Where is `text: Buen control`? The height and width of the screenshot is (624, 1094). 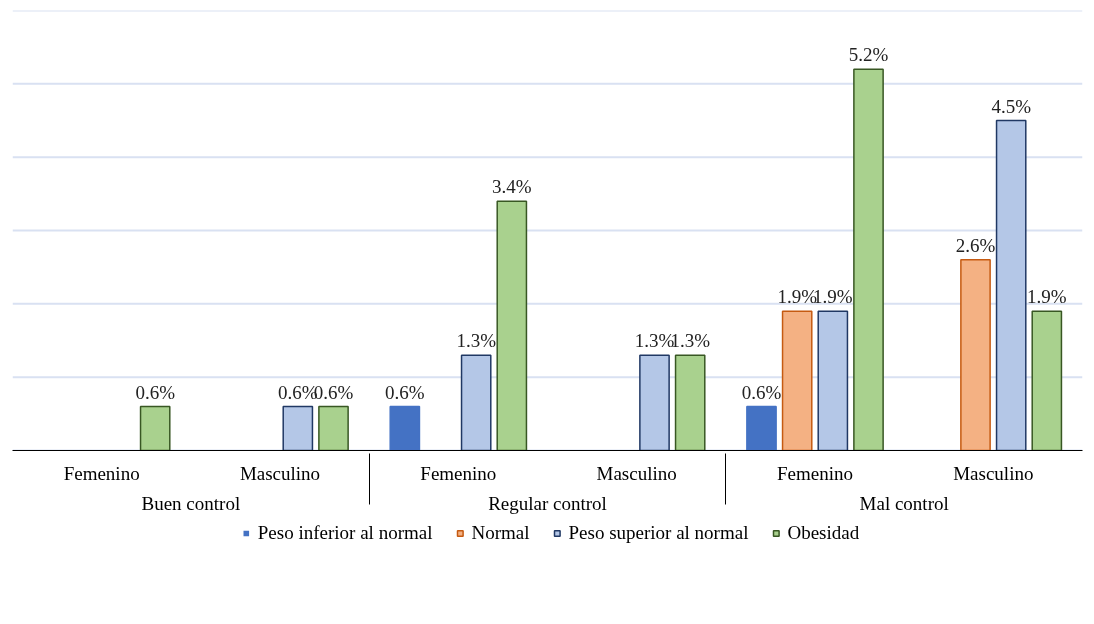 text: Buen control is located at coordinates (191, 503).